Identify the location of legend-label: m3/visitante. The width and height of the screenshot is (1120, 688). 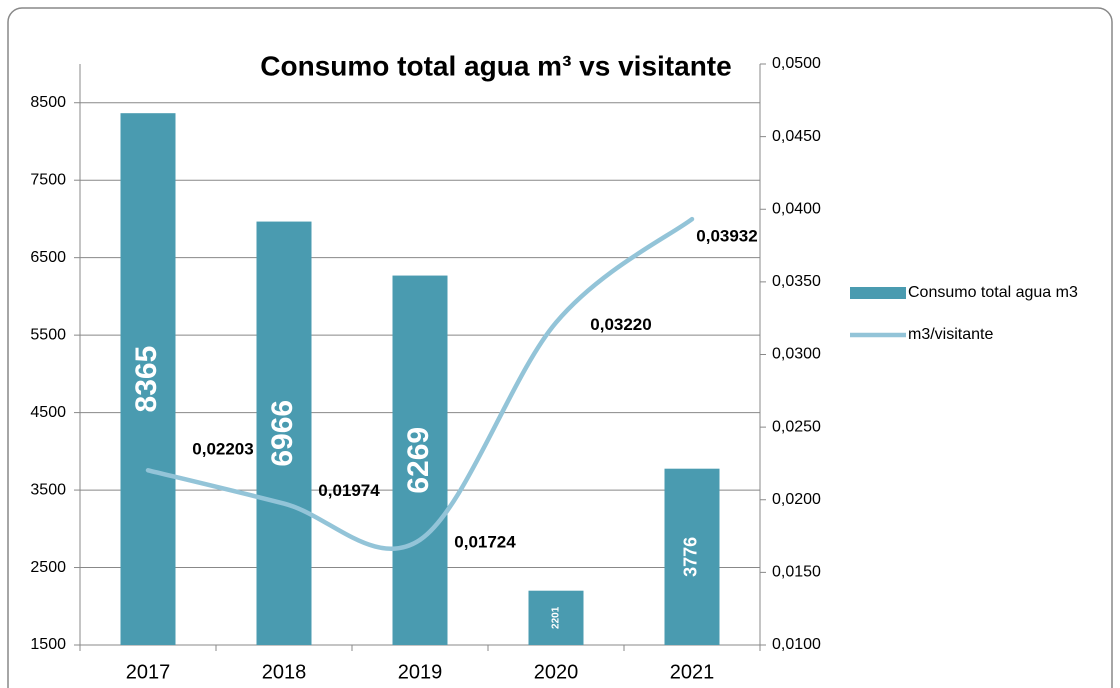
(950, 334).